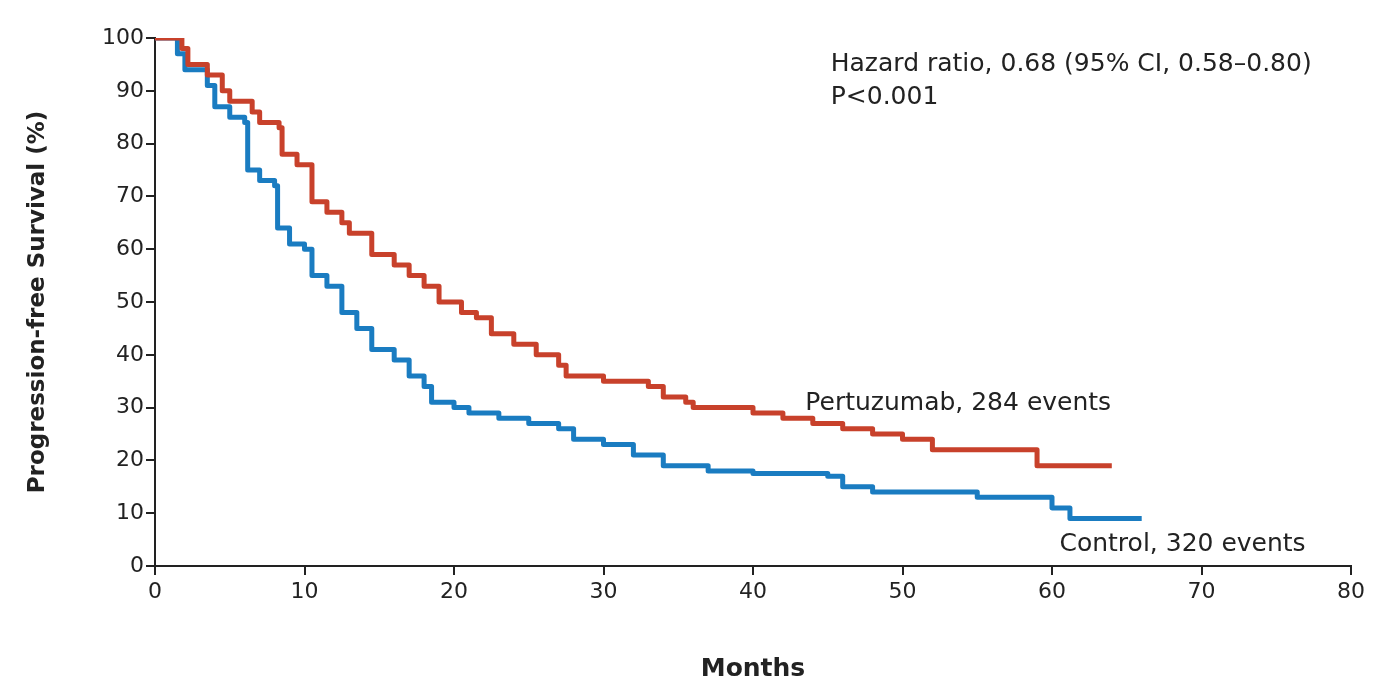 The image size is (1391, 688). I want to click on x-tick-label: 50, so click(902, 590).